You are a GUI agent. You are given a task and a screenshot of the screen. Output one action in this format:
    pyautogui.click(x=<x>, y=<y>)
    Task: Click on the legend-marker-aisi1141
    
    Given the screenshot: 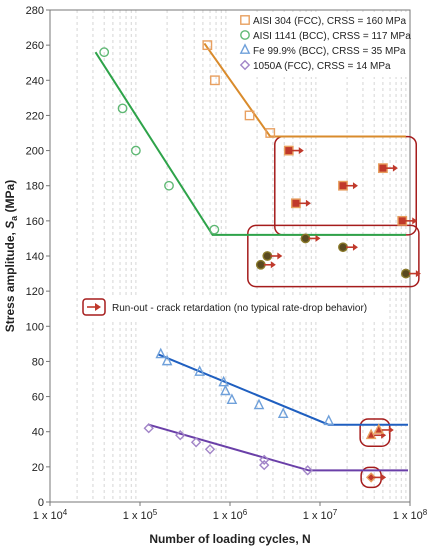 What is the action you would take?
    pyautogui.click(x=245, y=35)
    